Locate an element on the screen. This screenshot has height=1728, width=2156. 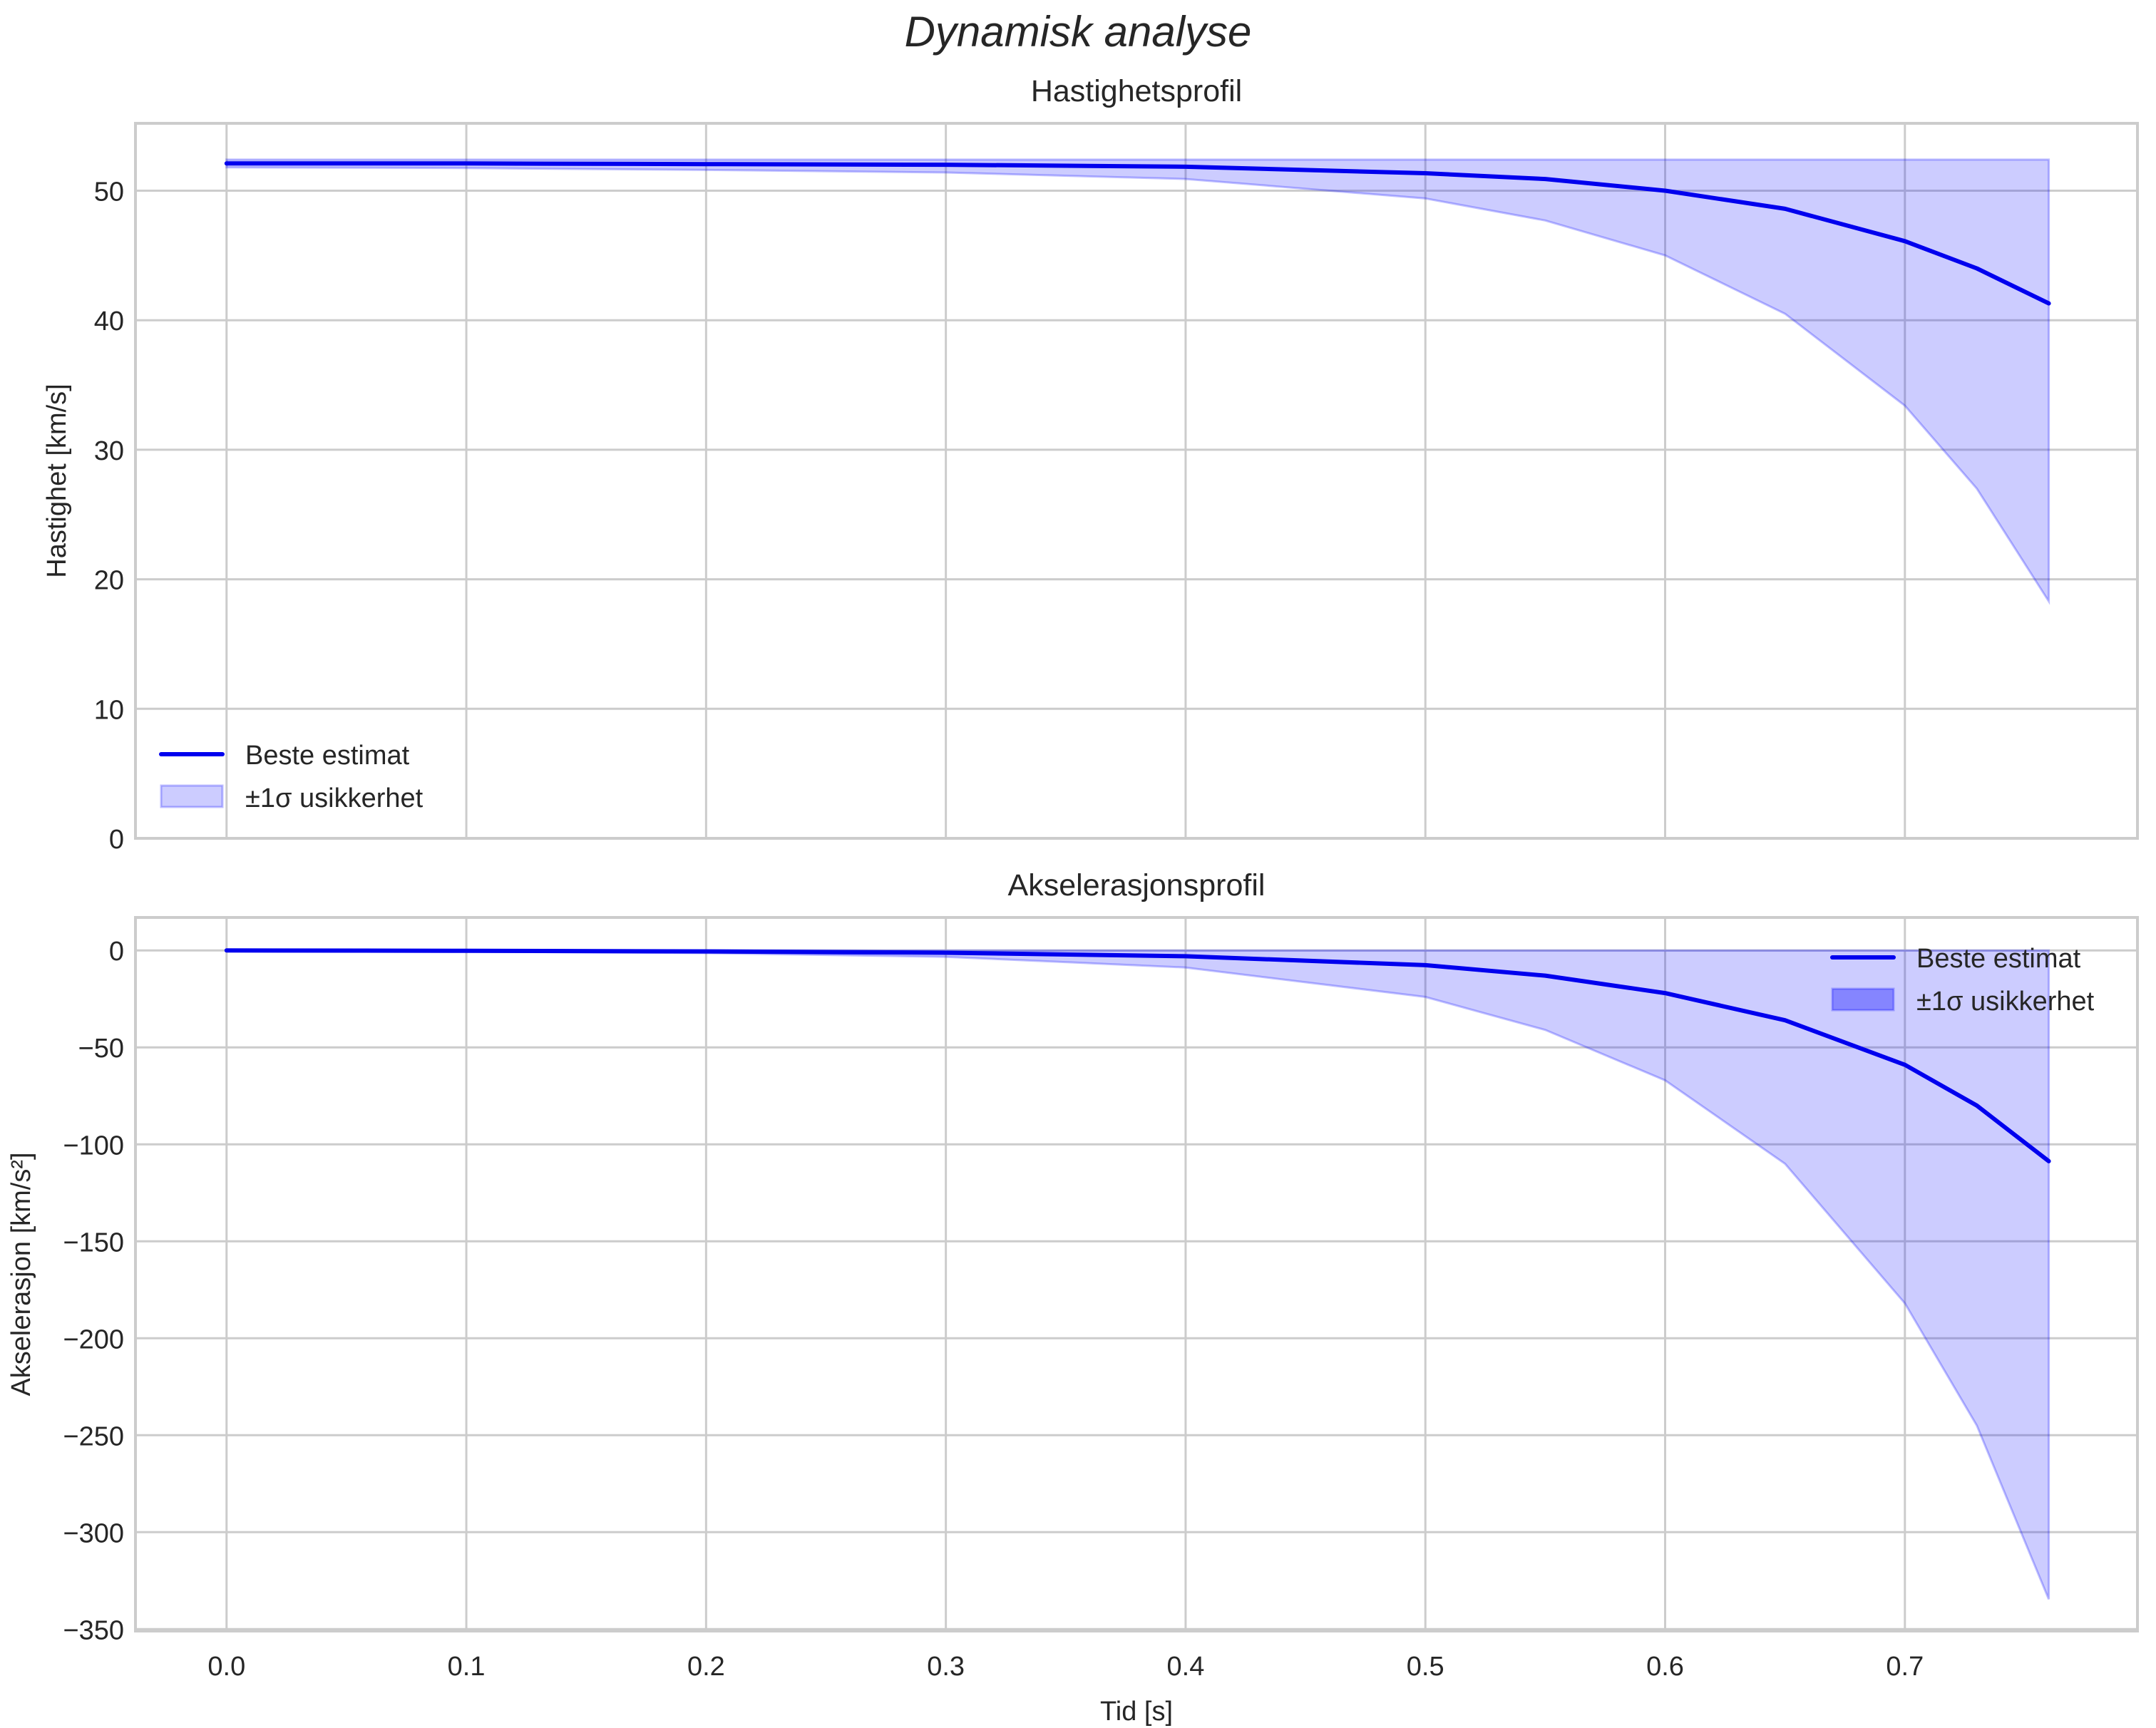
x-tick-label: 0.2 is located at coordinates (706, 1667).